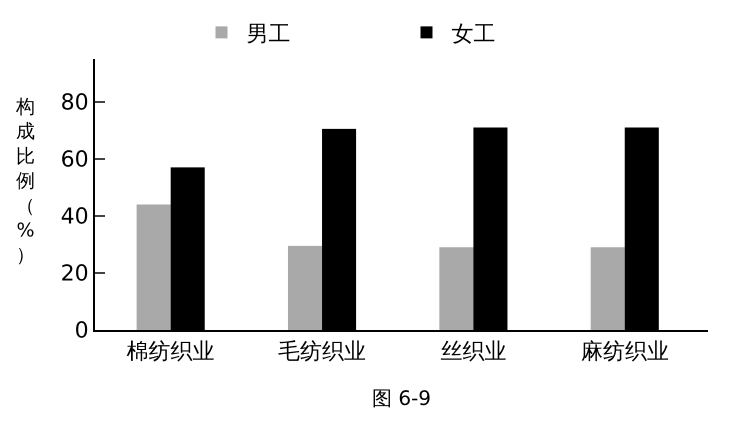 The width and height of the screenshot is (738, 440). I want to click on y-axis-title: 构成比例（%）, so click(25, 181).